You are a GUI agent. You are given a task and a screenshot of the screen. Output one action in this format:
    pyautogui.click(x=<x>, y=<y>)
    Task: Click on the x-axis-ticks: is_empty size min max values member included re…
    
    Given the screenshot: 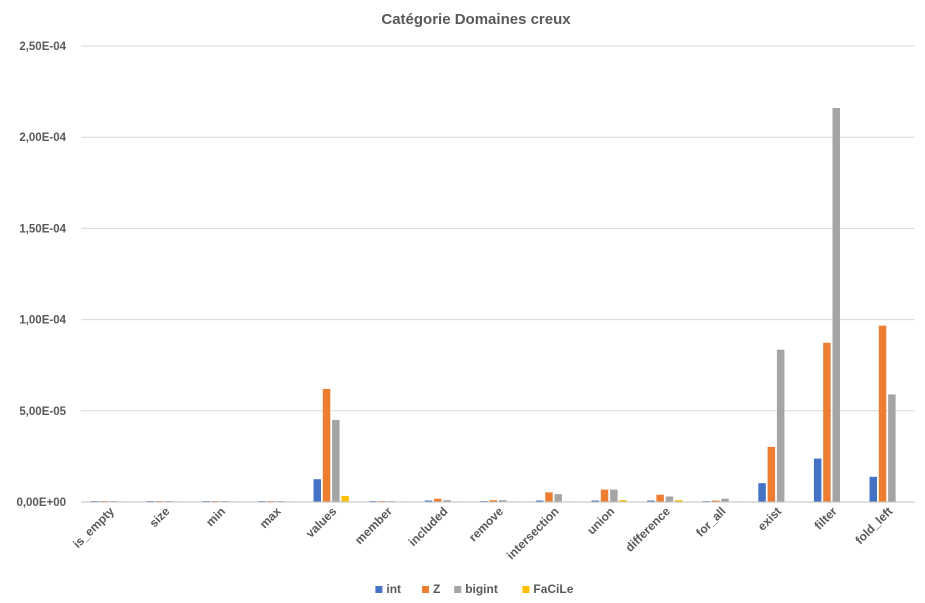 What is the action you would take?
    pyautogui.click(x=482, y=533)
    